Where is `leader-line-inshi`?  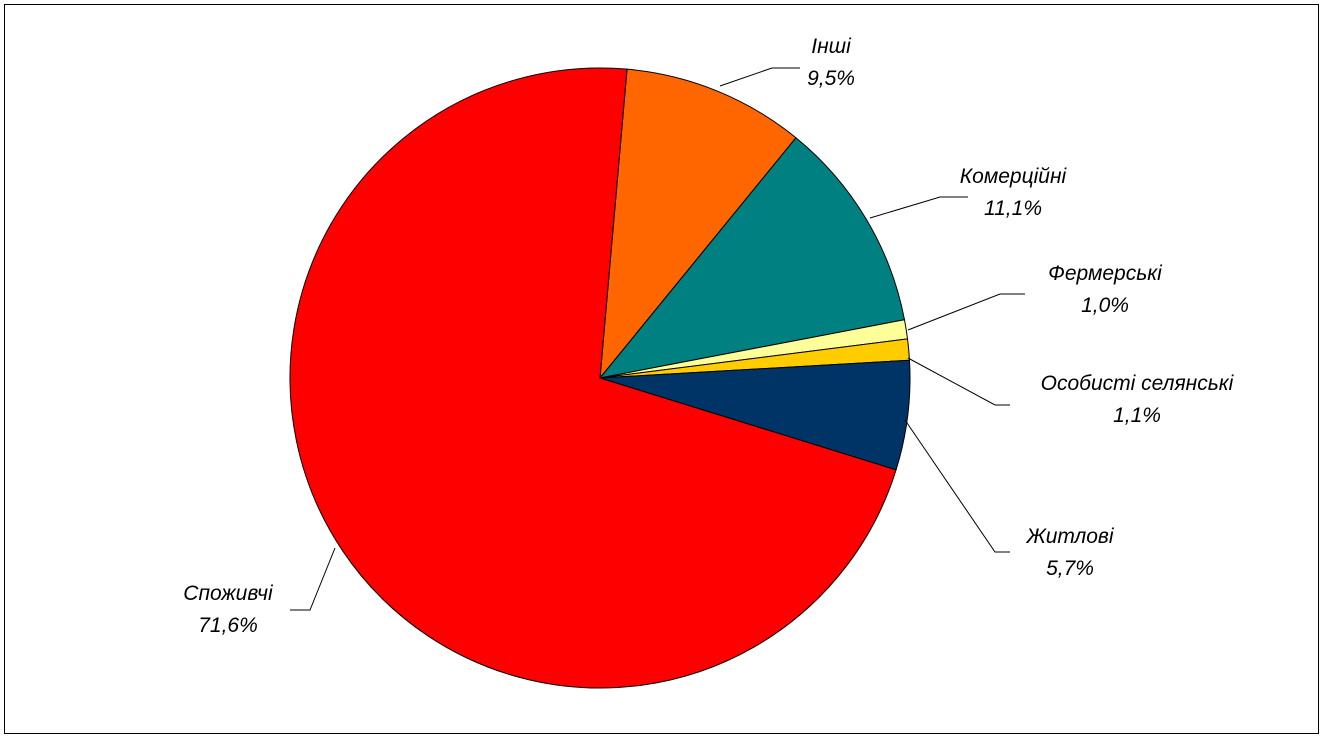
leader-line-inshi is located at coordinates (759, 77).